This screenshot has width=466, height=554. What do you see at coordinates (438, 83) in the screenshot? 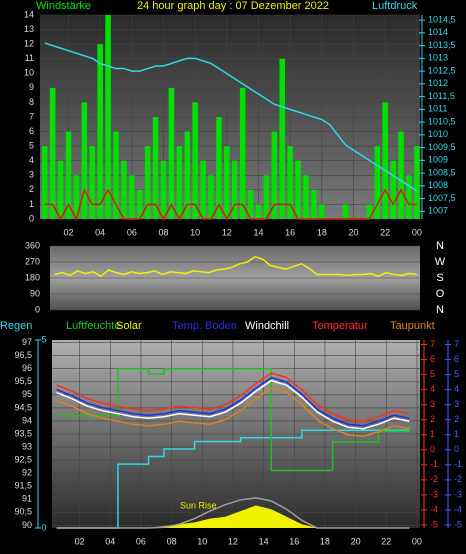
I see `y-tick-label: 1012` at bounding box center [438, 83].